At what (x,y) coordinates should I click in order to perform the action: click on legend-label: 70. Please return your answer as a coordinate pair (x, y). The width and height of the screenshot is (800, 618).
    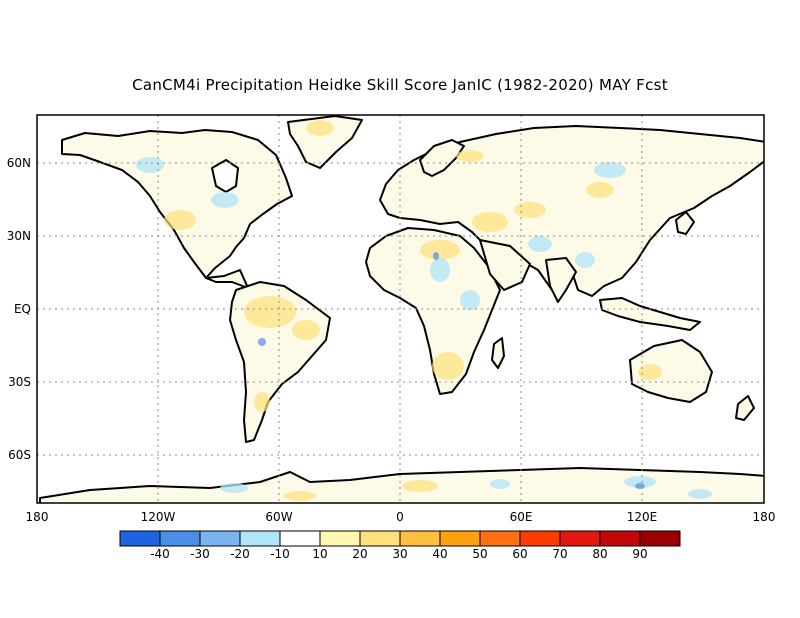
    Looking at the image, I should click on (559, 554).